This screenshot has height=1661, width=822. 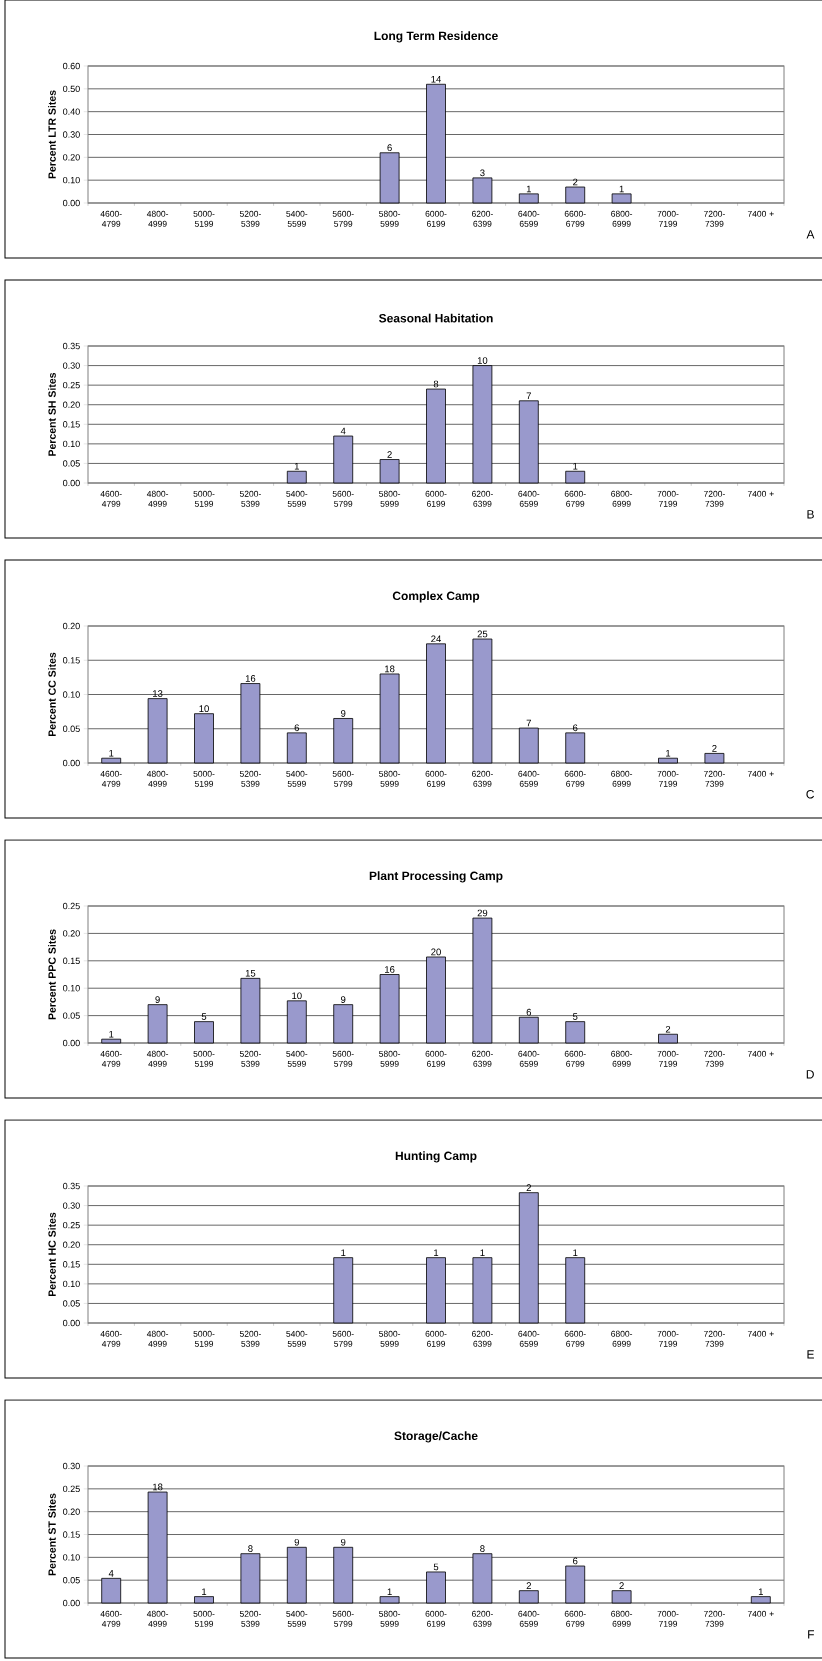 I want to click on text: A, so click(x=810, y=234).